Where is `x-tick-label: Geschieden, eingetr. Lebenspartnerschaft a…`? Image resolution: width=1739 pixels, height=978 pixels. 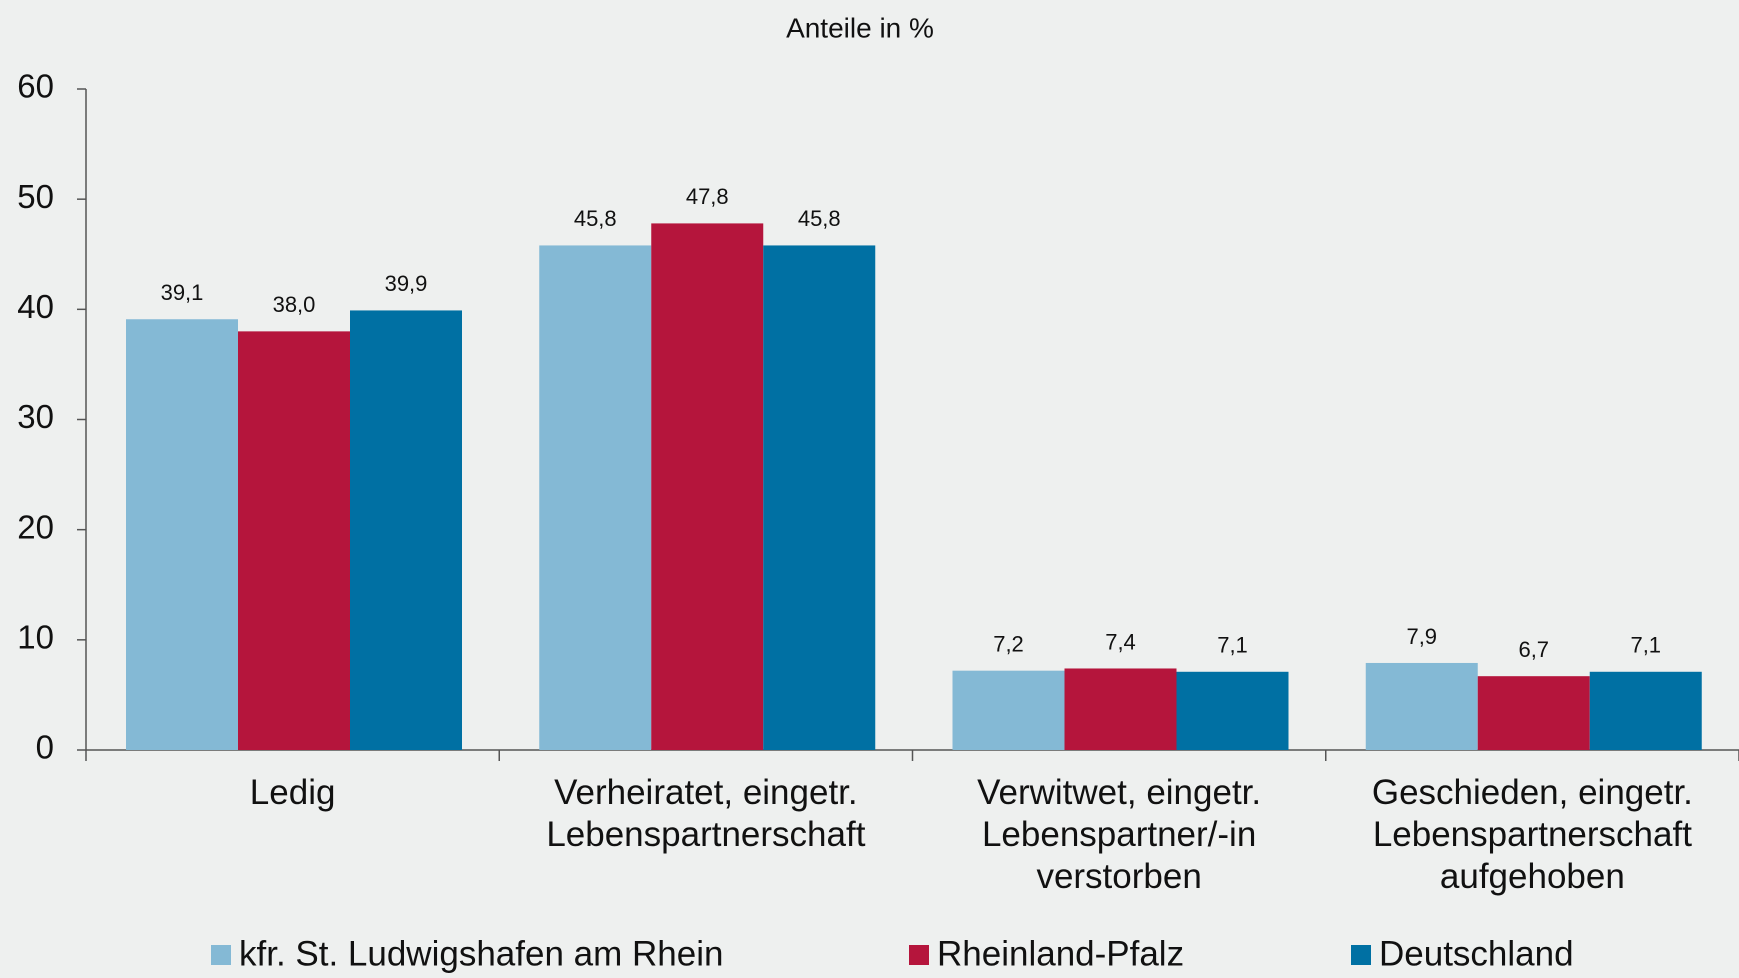
x-tick-label: Geschieden, eingetr. Lebenspartnerschaft a… is located at coordinates (1532, 834).